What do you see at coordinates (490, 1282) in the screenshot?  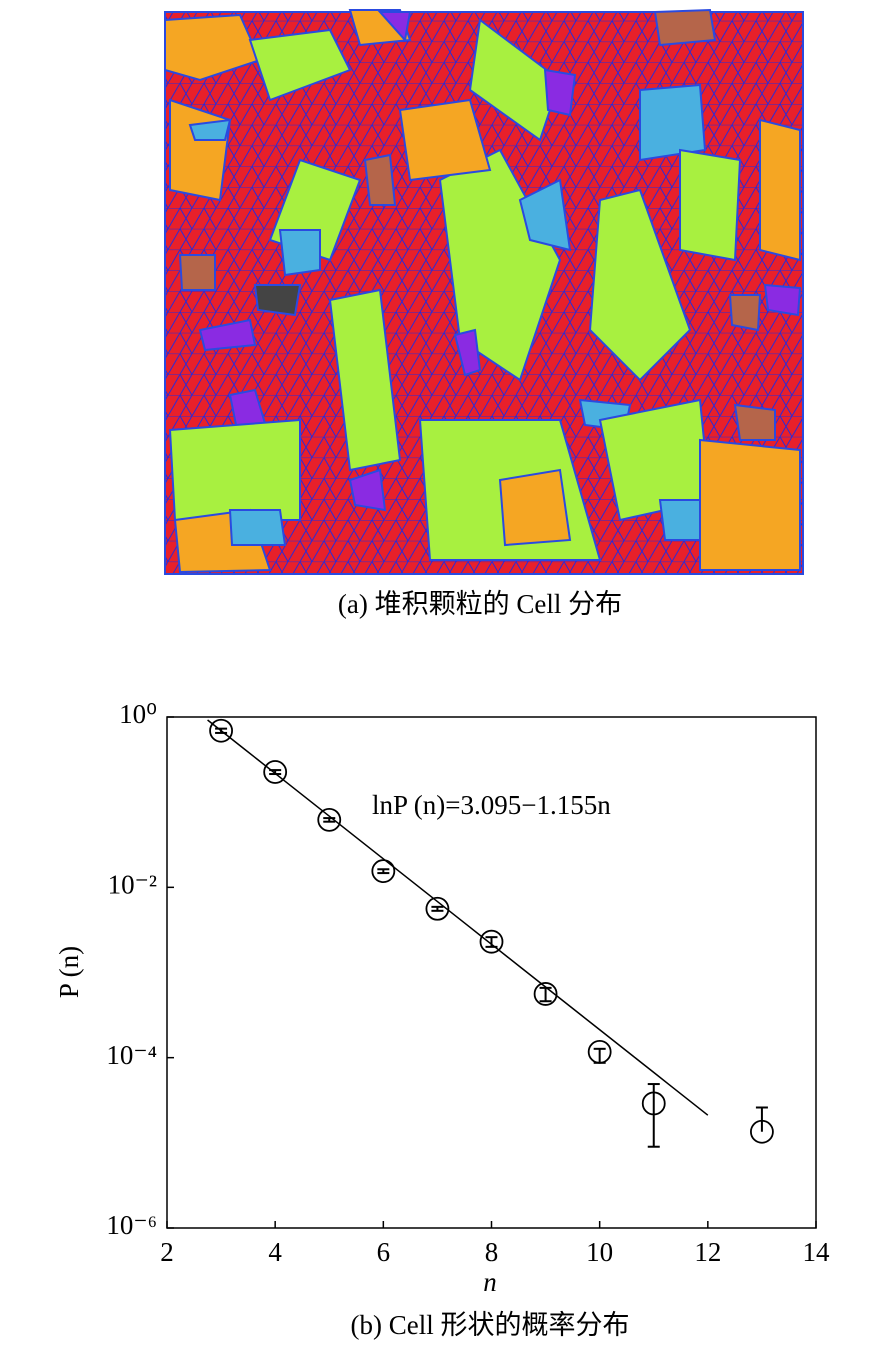 I see `x-axis-label: n` at bounding box center [490, 1282].